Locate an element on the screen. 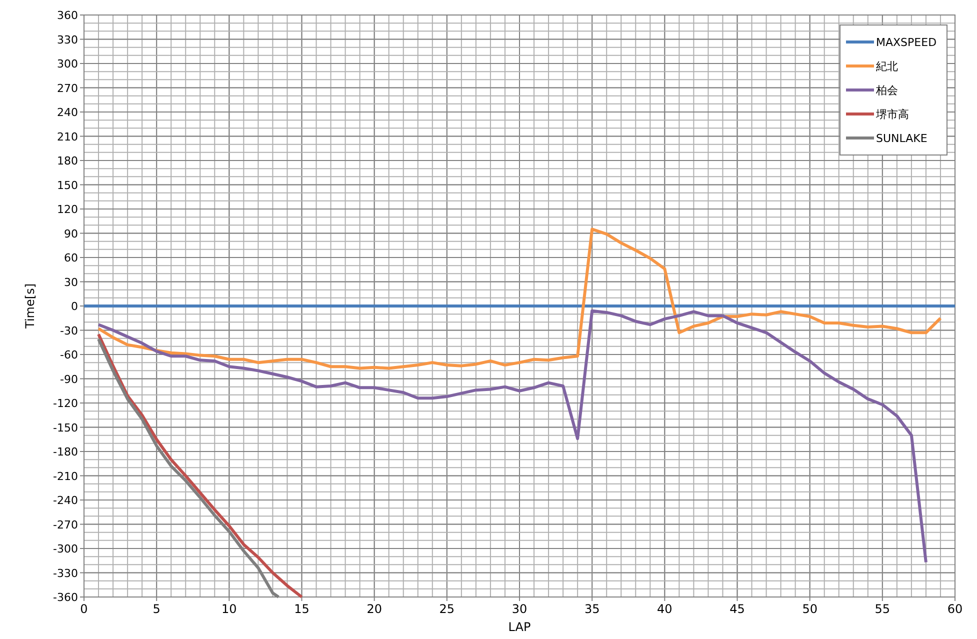 The image size is (977, 639). legend-label: 柏会 is located at coordinates (886, 90).